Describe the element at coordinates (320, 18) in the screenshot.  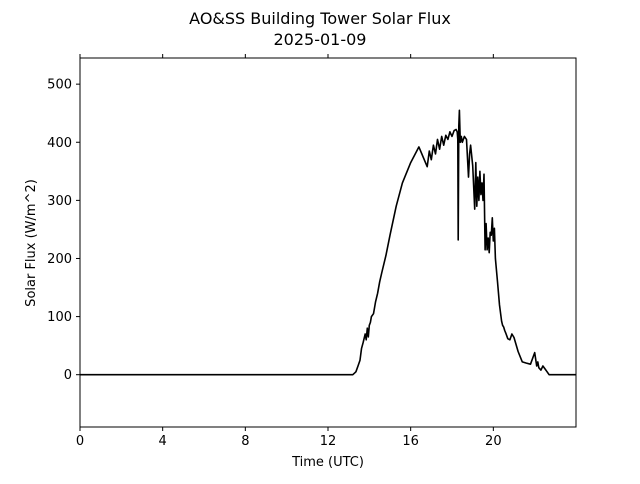
I see `chart-title: AO&SS Building Tower Solar Flux` at that location.